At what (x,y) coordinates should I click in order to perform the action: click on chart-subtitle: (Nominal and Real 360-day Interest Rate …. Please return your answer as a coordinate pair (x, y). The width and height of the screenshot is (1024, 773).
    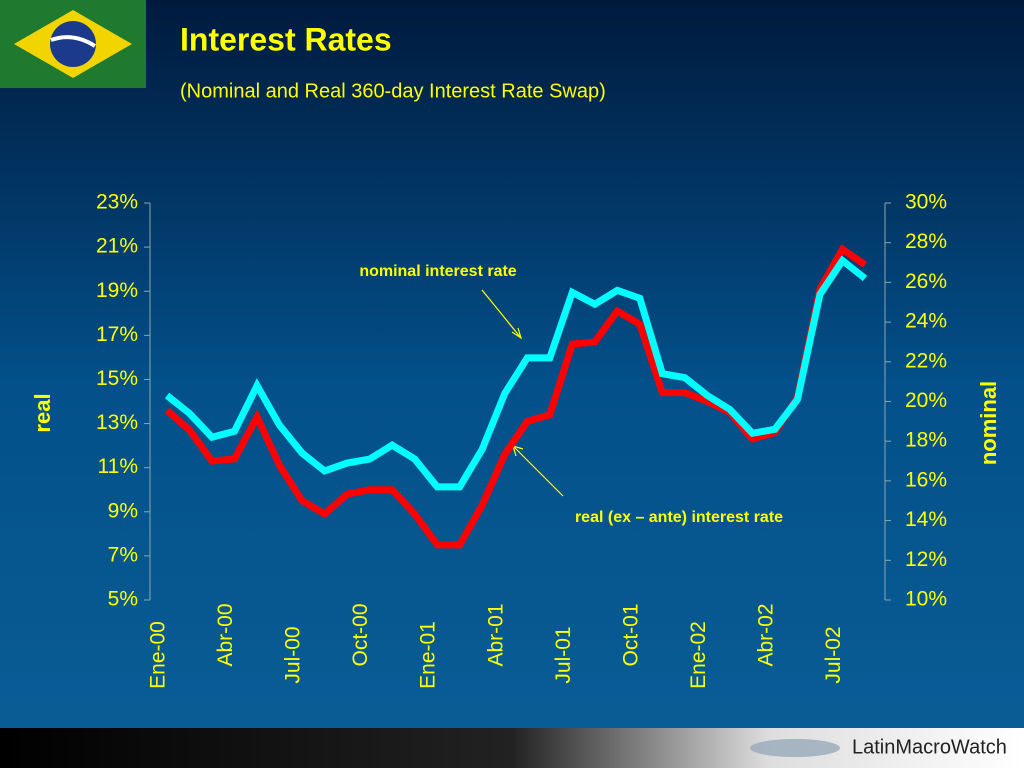
    Looking at the image, I should click on (393, 91).